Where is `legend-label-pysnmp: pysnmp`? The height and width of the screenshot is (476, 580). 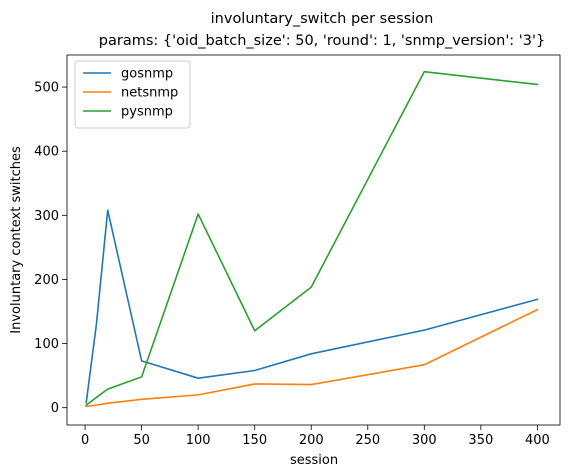 legend-label-pysnmp: pysnmp is located at coordinates (147, 112).